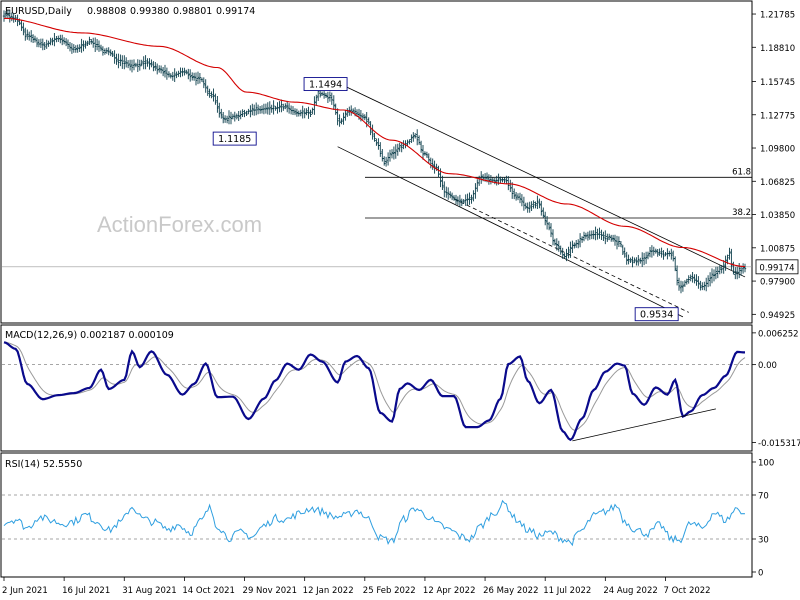  I want to click on date-tick-label: 31 Aug 2021, so click(149, 591).